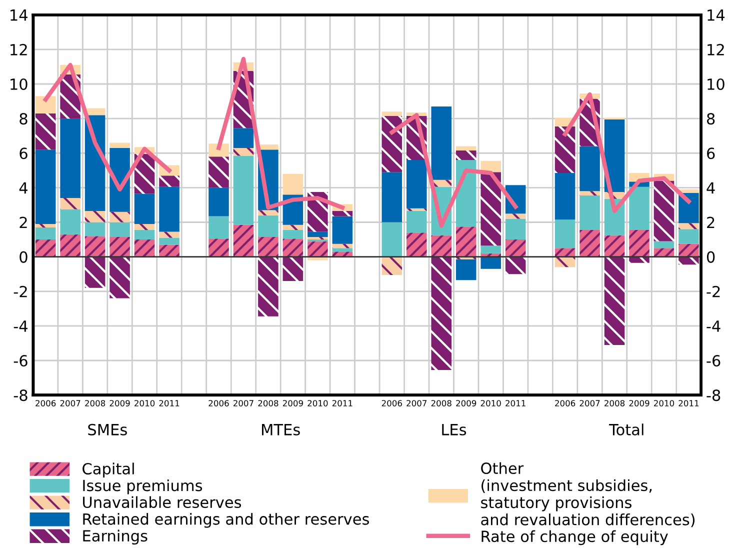 The width and height of the screenshot is (738, 551). Describe the element at coordinates (24, 154) in the screenshot. I see `y-tick-label: 6` at that location.